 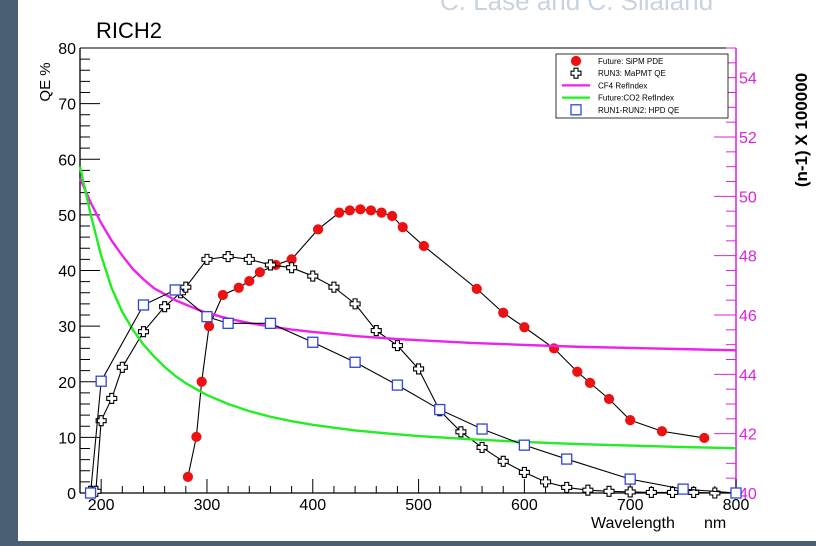 I want to click on x-tick-label: 300, so click(x=207, y=505).